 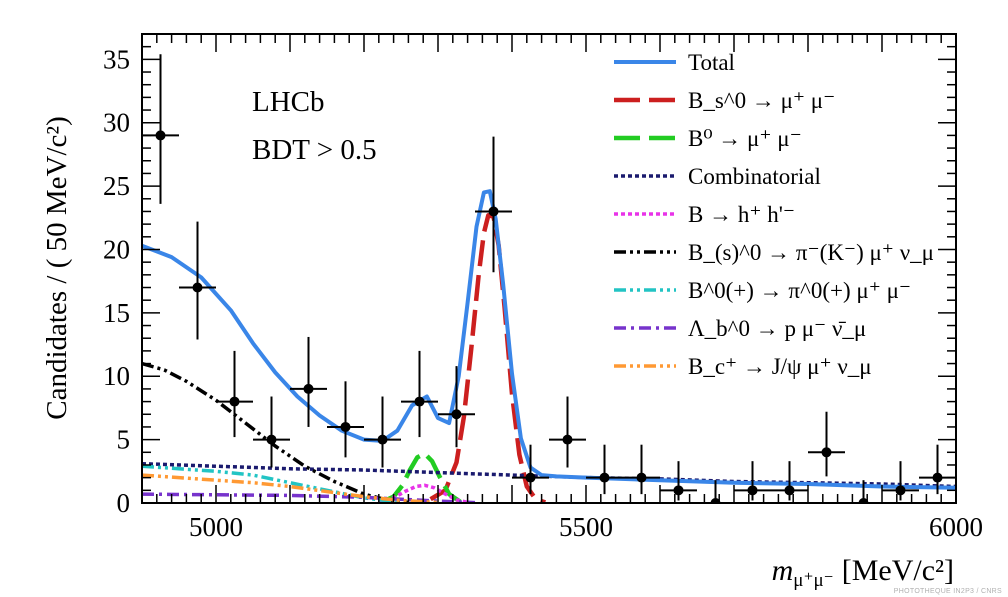 What do you see at coordinates (754, 176) in the screenshot?
I see `legend-label: Combinatorial` at bounding box center [754, 176].